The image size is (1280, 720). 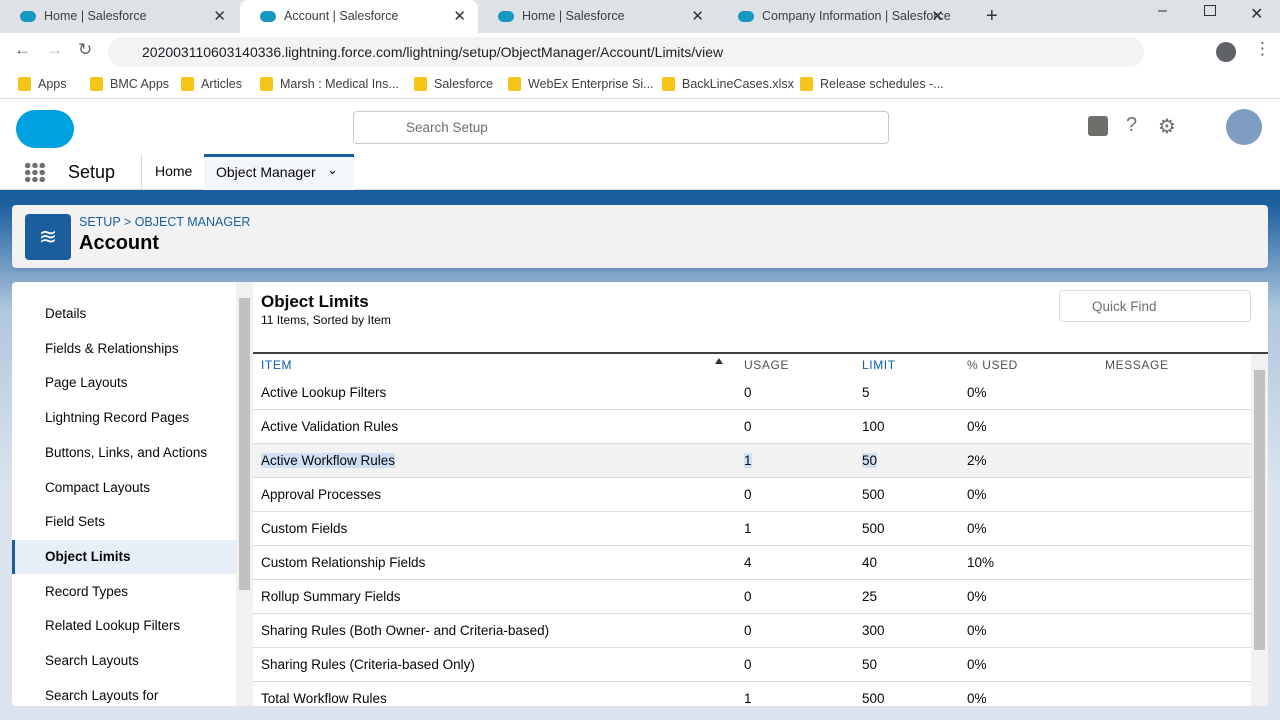 What do you see at coordinates (752, 597) in the screenshot?
I see `table-row: Rollup Summary Fields 0 25 0%` at bounding box center [752, 597].